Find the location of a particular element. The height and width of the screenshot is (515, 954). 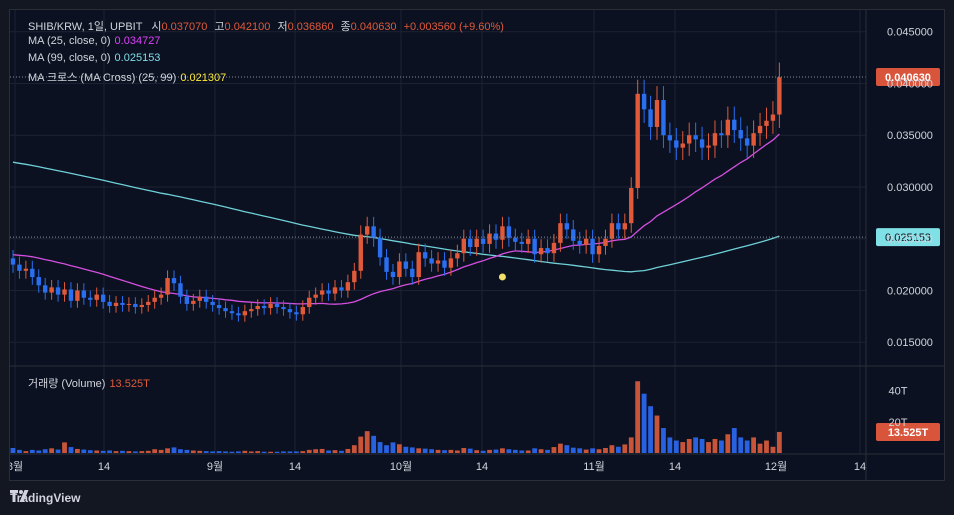

y-tick-label: 0.020000 is located at coordinates (910, 291).